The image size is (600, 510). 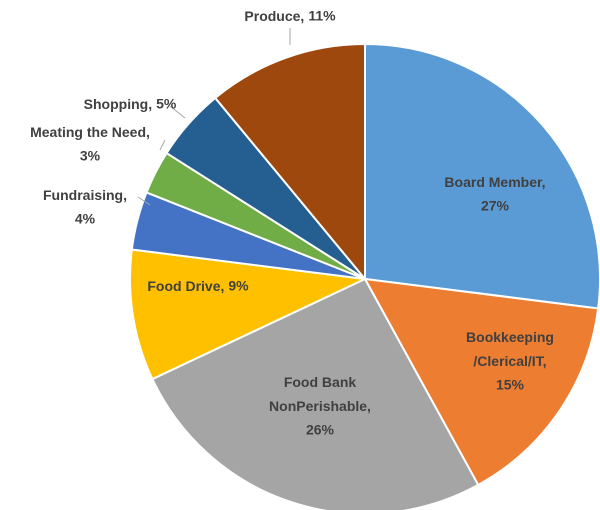 What do you see at coordinates (320, 394) in the screenshot?
I see `slice-label: Food Bank NonPerishable,` at bounding box center [320, 394].